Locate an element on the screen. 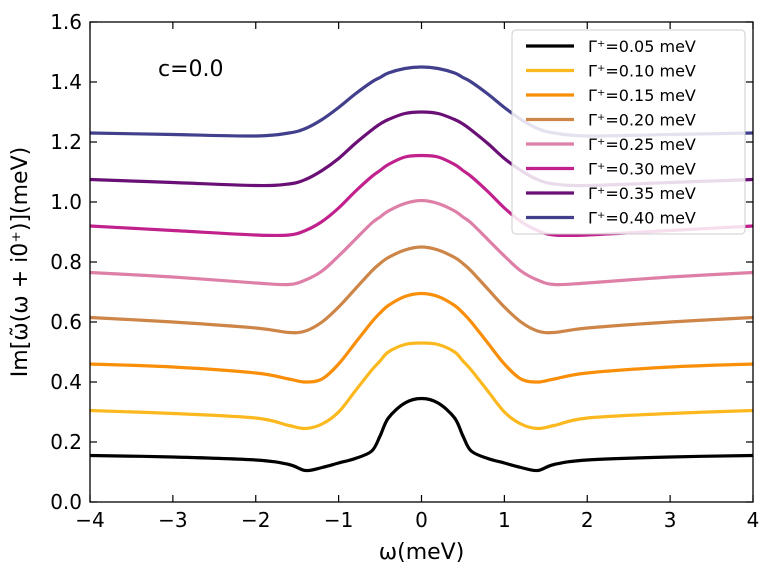 The image size is (777, 584). y-tick-label: 1.0 is located at coordinates (66, 202).